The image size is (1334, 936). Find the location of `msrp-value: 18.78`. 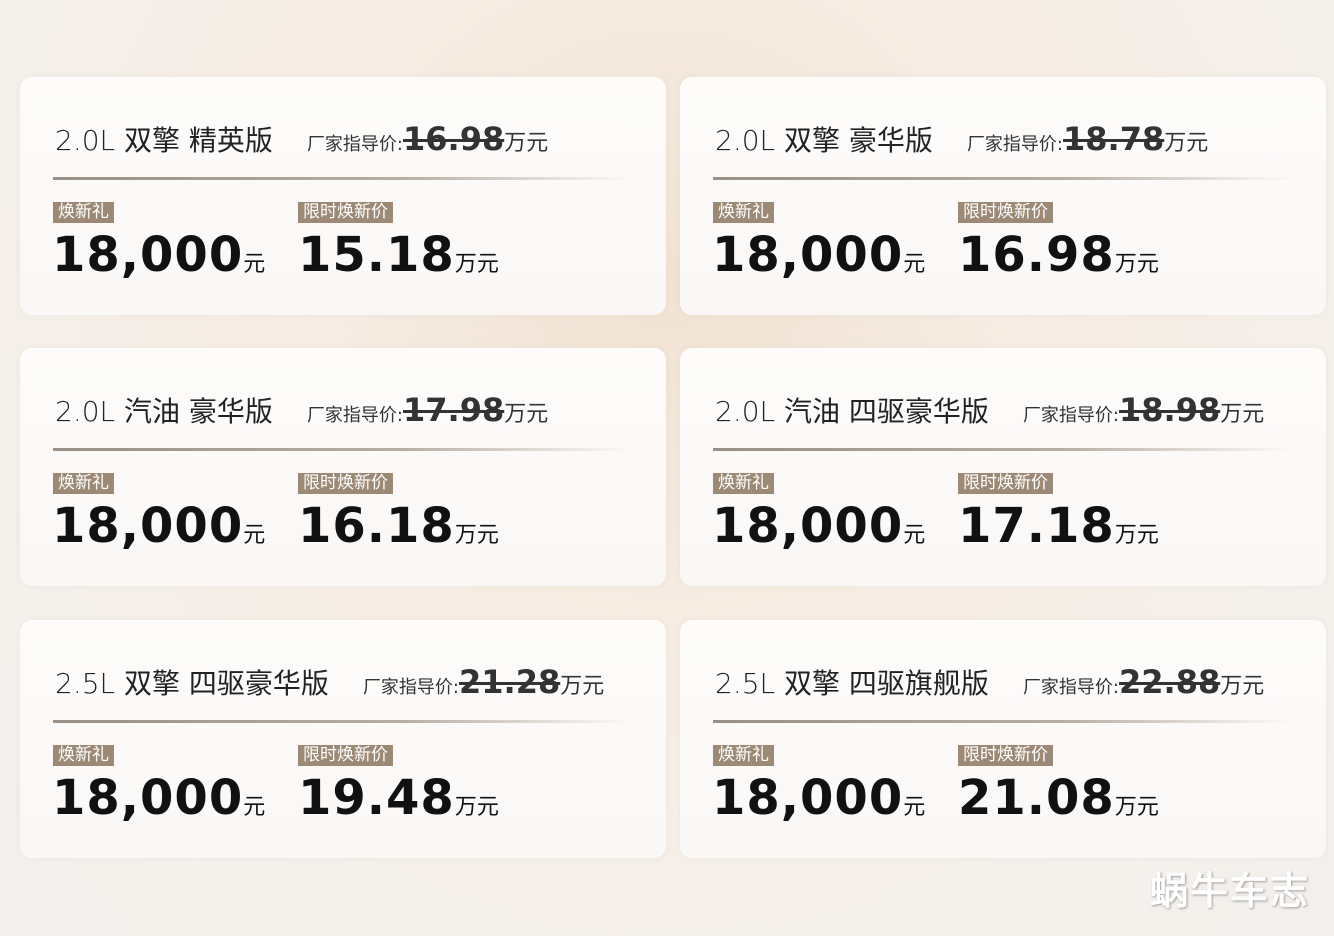

msrp-value: 18.78 is located at coordinates (1114, 139).